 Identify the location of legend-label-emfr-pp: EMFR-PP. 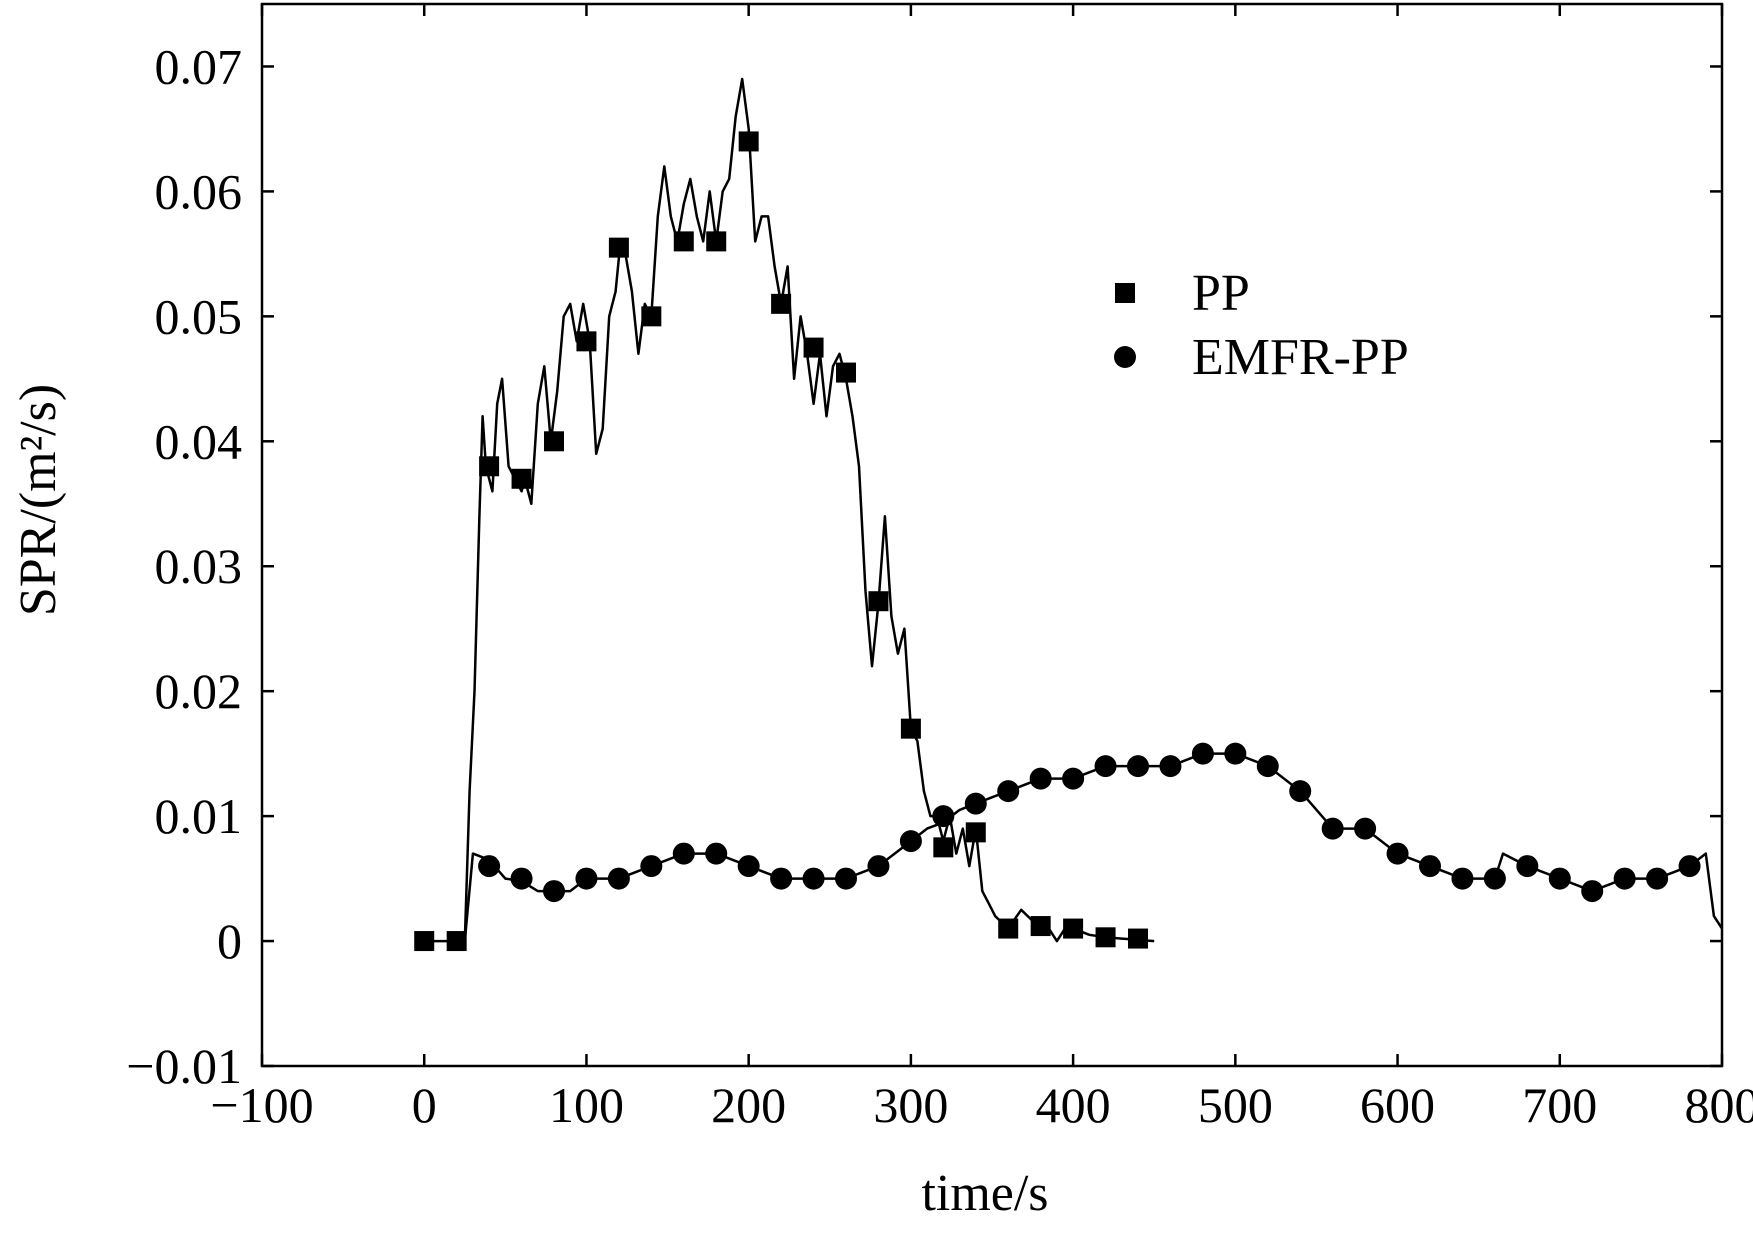
(1300, 357).